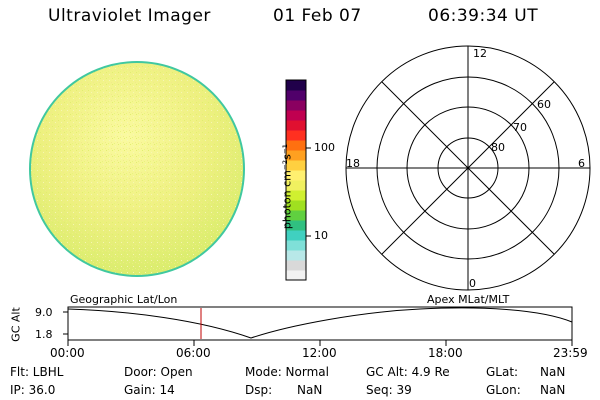  Describe the element at coordinates (259, 390) in the screenshot. I see `info-dsp-label: Dsp:` at that location.